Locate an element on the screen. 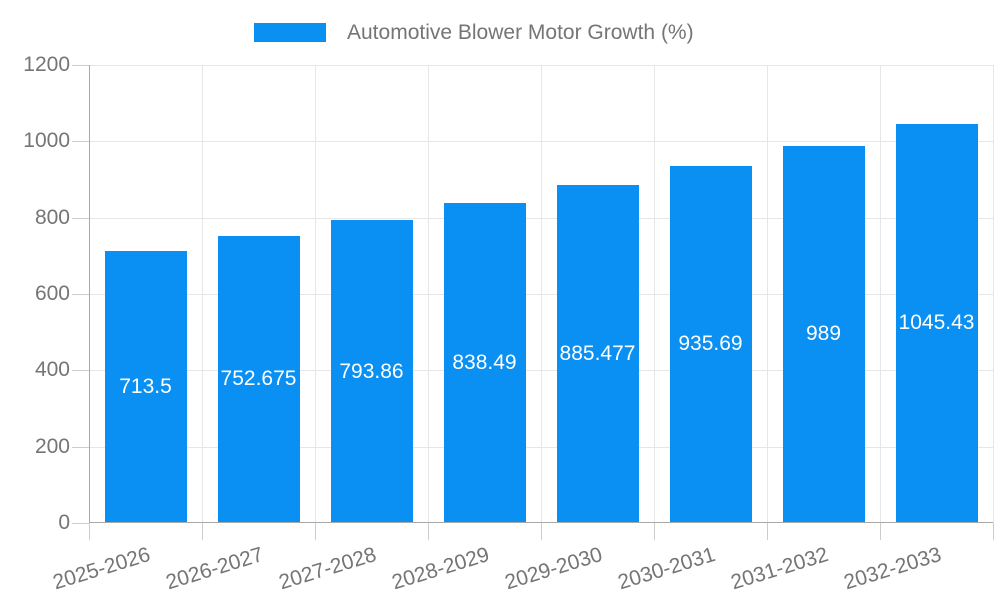 This screenshot has height=600, width=1000. bar-2030-2031 is located at coordinates (710, 344).